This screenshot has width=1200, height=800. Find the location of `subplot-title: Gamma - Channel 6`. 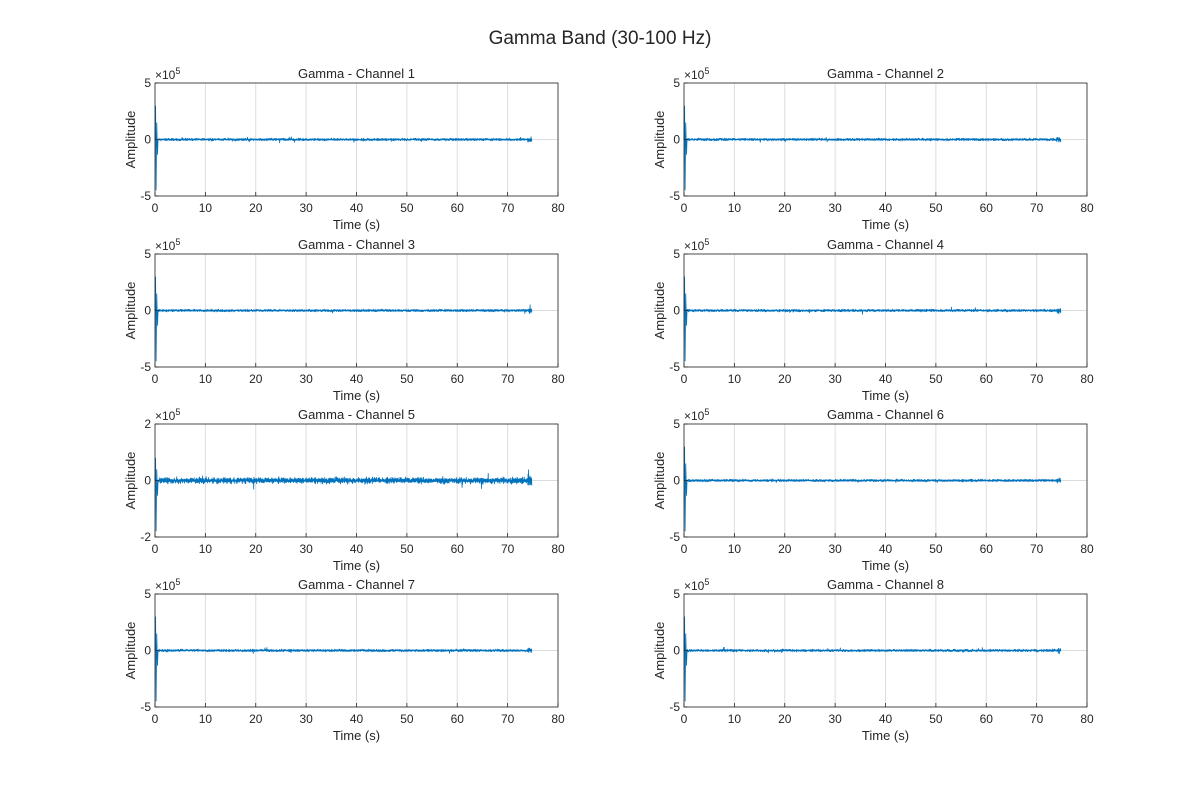

subplot-title: Gamma - Channel 6 is located at coordinates (885, 414).